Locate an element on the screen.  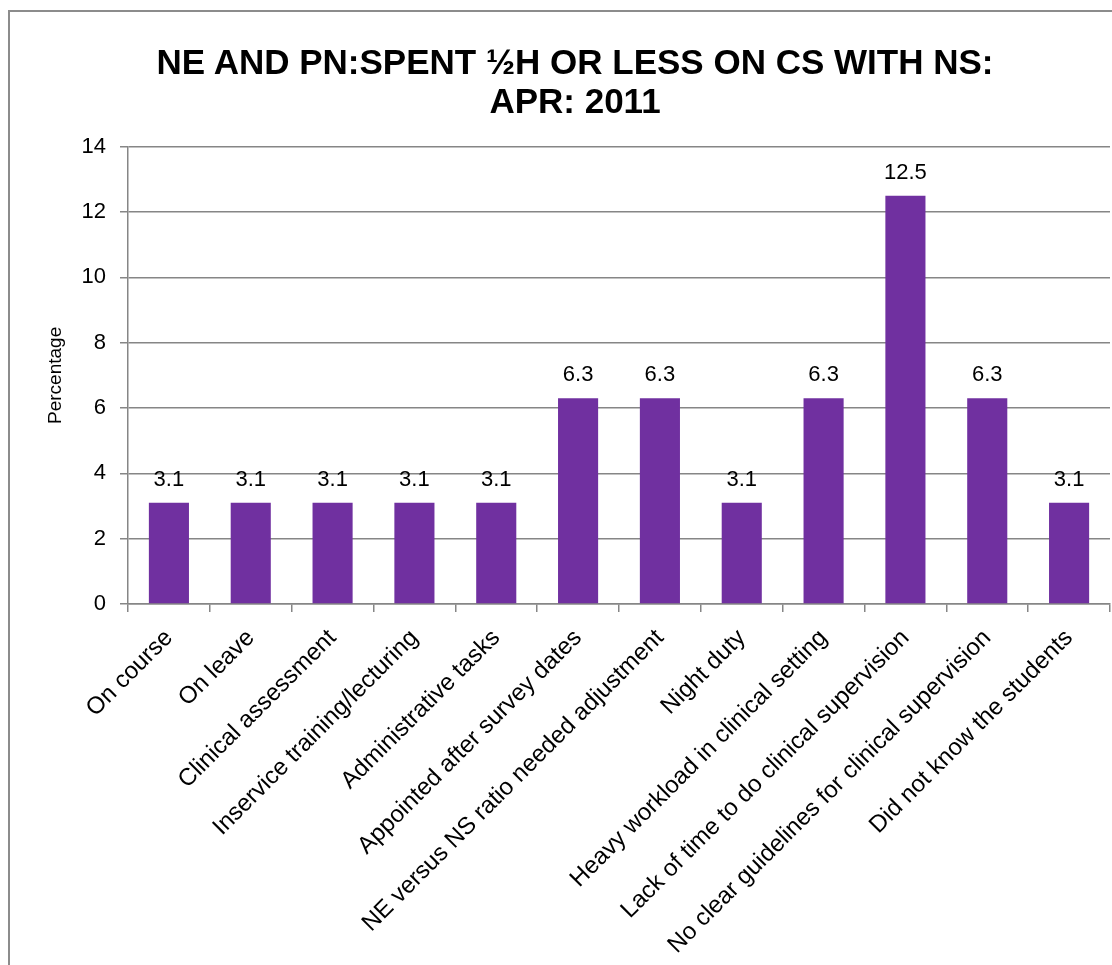
y-tick-label: 2 is located at coordinates (99, 537).